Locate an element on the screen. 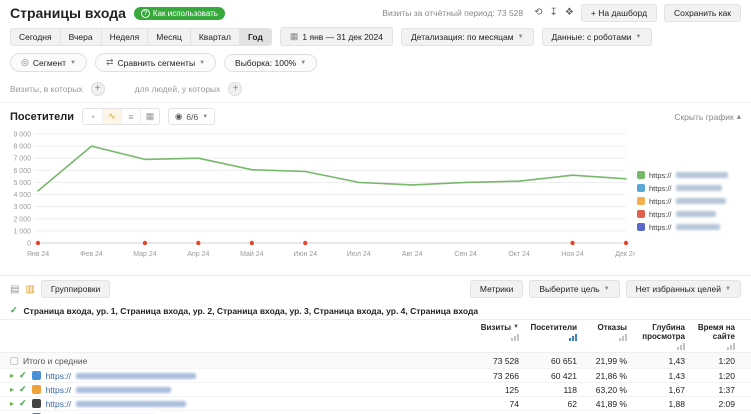  metrics-button: Метрики is located at coordinates (496, 289).